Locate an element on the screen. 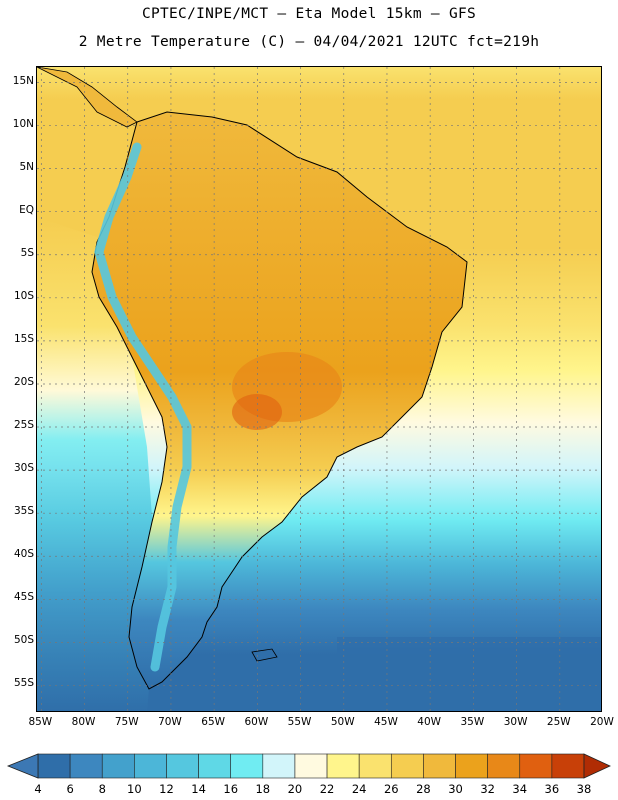 The width and height of the screenshot is (618, 800). longitude-tick-label: 80W is located at coordinates (83, 722).